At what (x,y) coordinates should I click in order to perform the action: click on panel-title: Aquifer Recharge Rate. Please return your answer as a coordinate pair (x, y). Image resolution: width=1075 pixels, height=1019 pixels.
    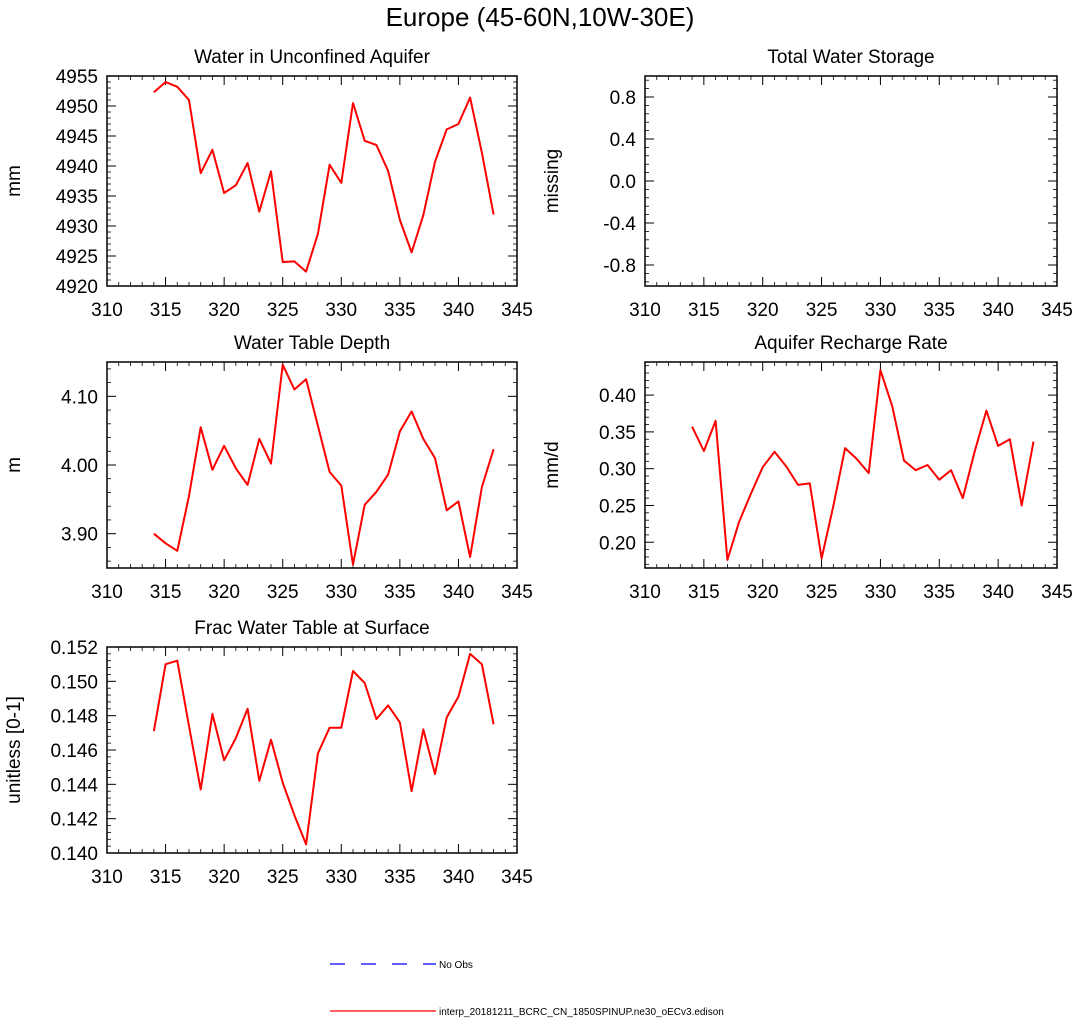
    Looking at the image, I should click on (850, 343).